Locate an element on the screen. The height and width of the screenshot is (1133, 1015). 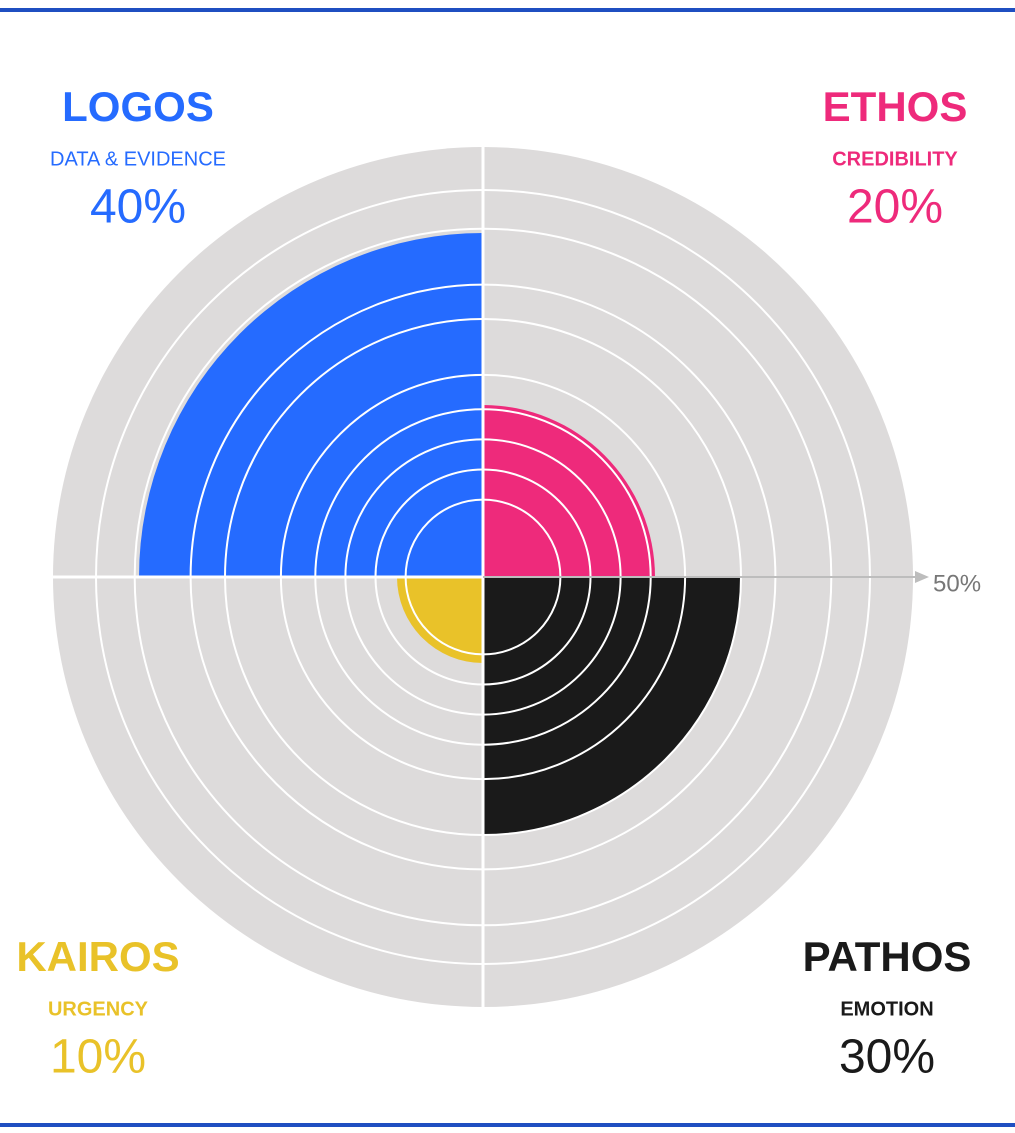
top-border is located at coordinates (507, 10).